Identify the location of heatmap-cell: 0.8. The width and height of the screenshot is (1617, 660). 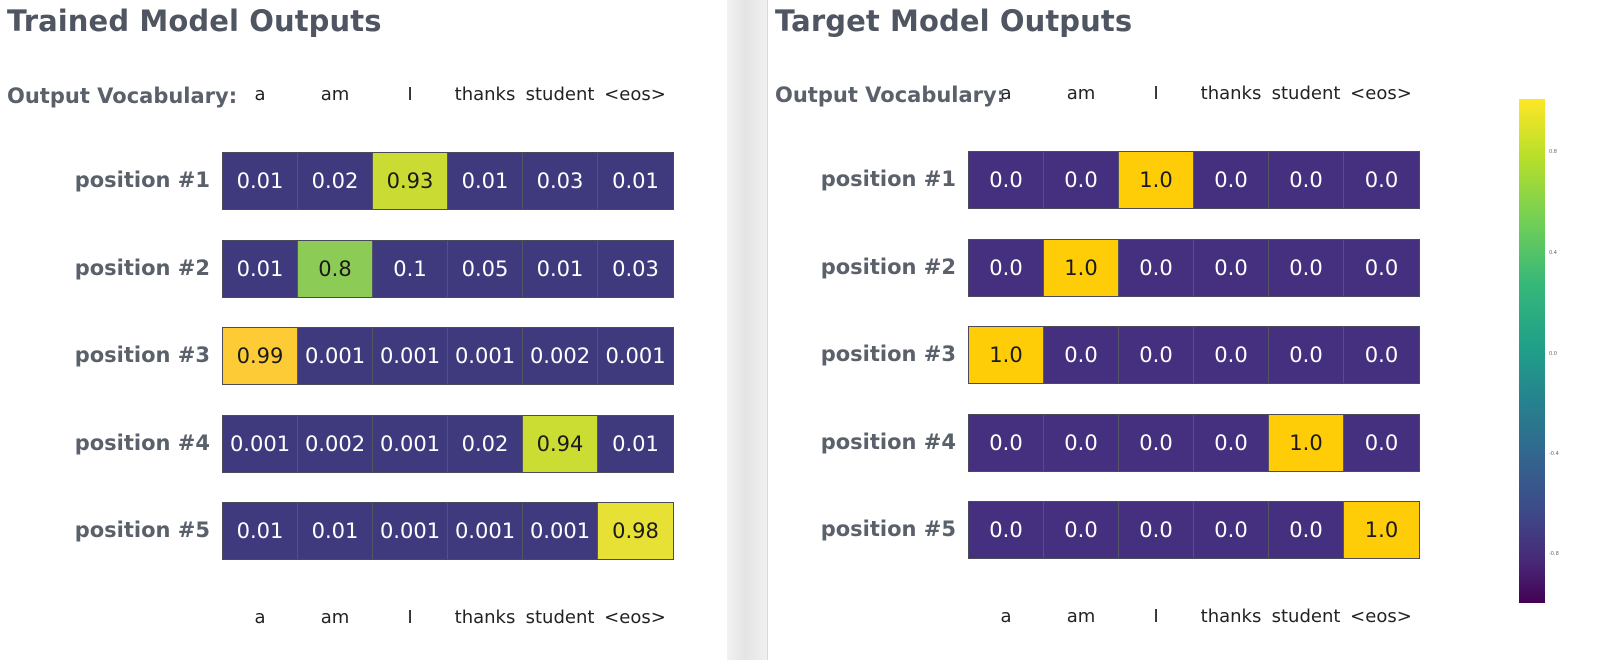
(335, 268).